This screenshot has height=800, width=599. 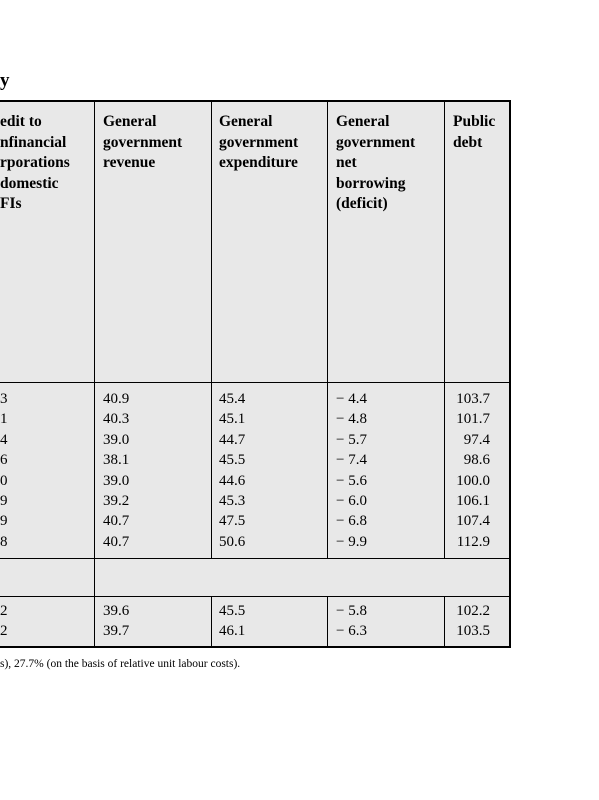 What do you see at coordinates (5, 80) in the screenshot?
I see `table-title-fragment: y` at bounding box center [5, 80].